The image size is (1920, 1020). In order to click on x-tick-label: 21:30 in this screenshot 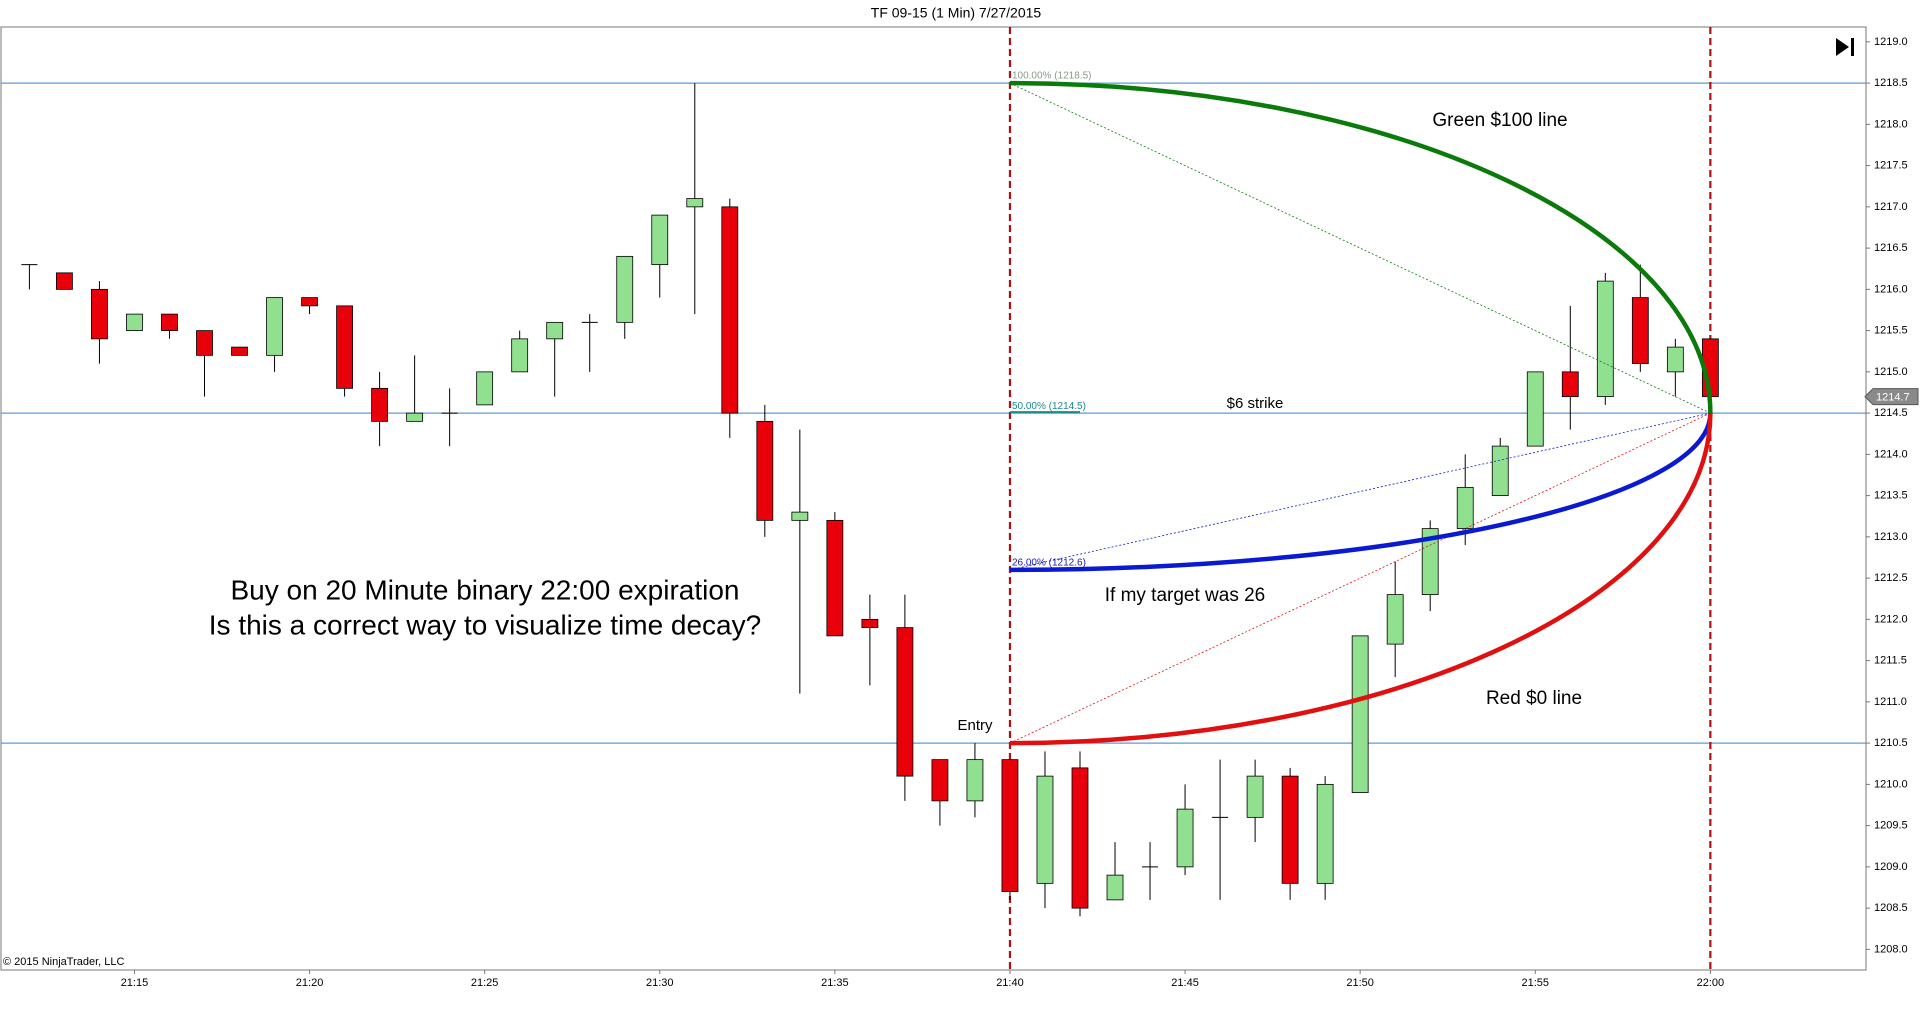, I will do `click(660, 983)`.